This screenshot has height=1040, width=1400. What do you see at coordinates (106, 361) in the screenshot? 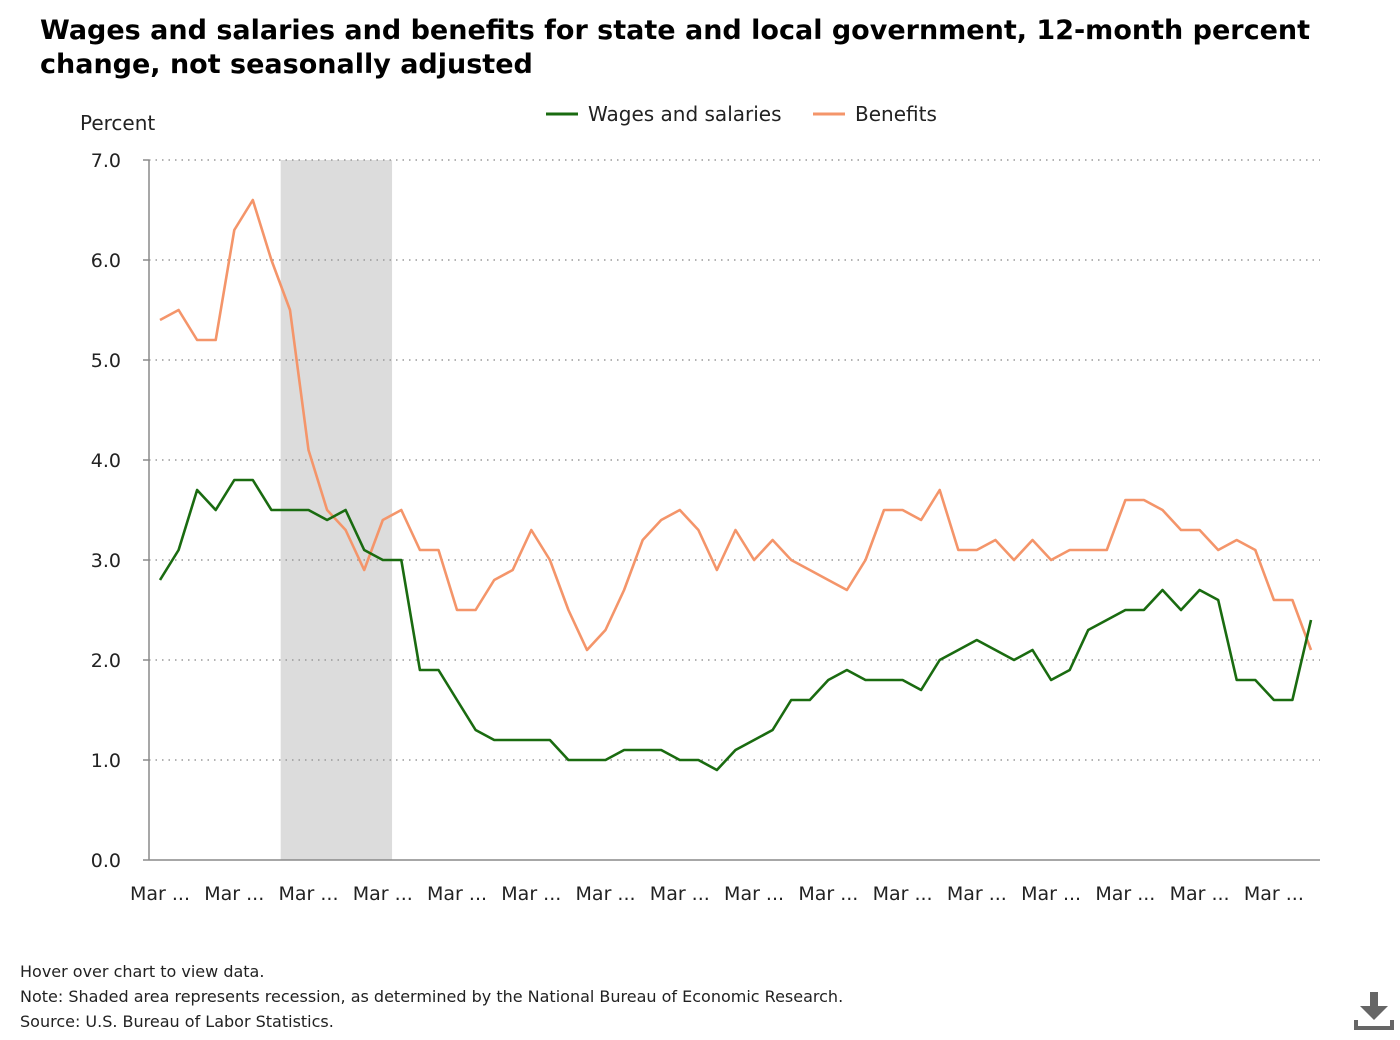
I see `y-tick-label: 5.0` at bounding box center [106, 361].